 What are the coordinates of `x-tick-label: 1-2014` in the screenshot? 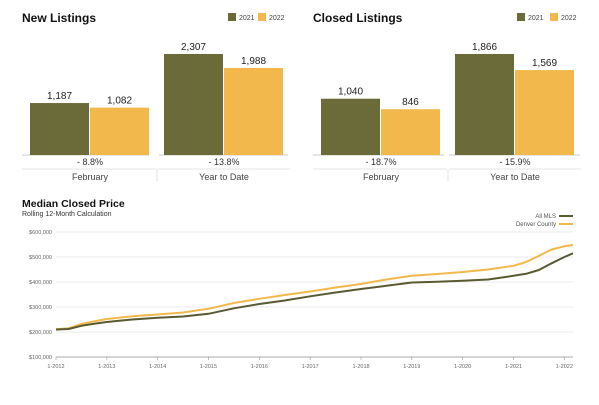 It's located at (157, 367).